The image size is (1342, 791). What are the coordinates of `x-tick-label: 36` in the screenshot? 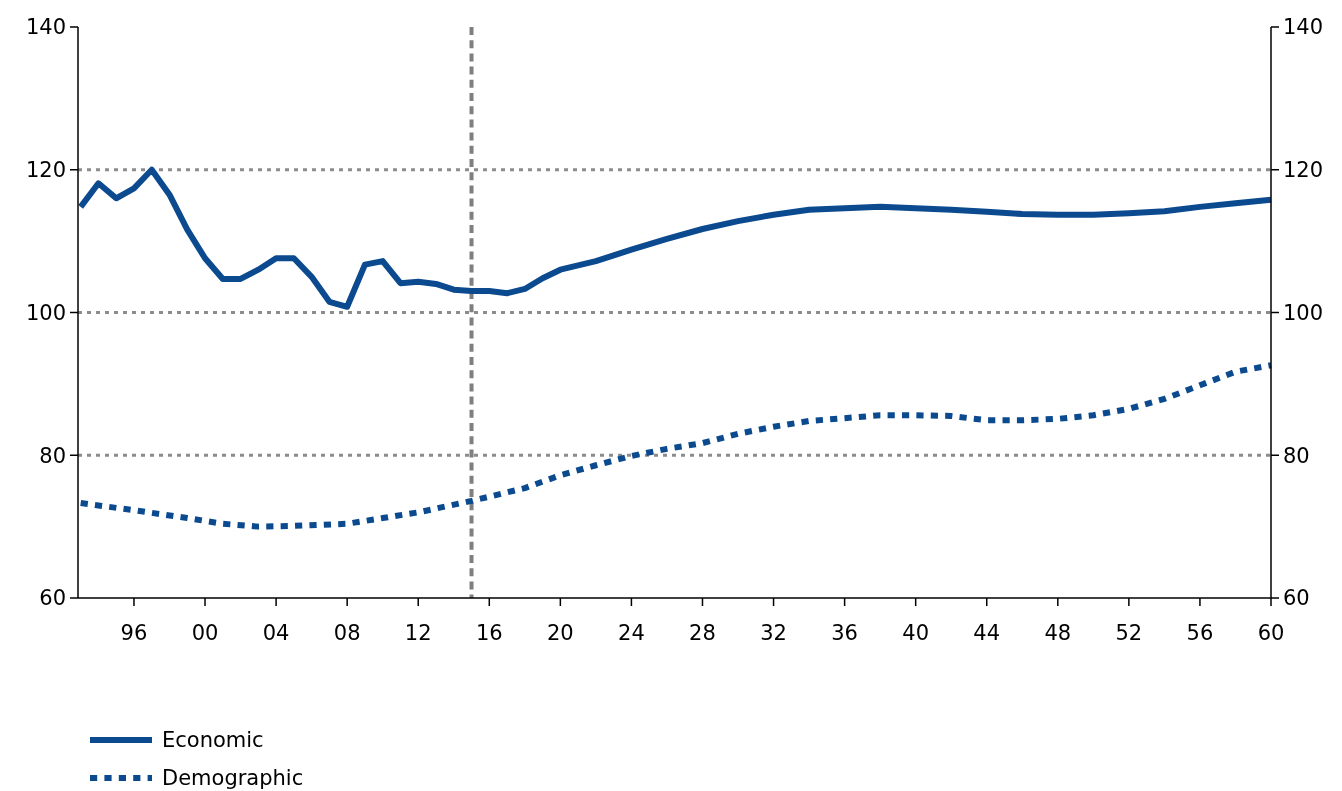 It's located at (844, 633).